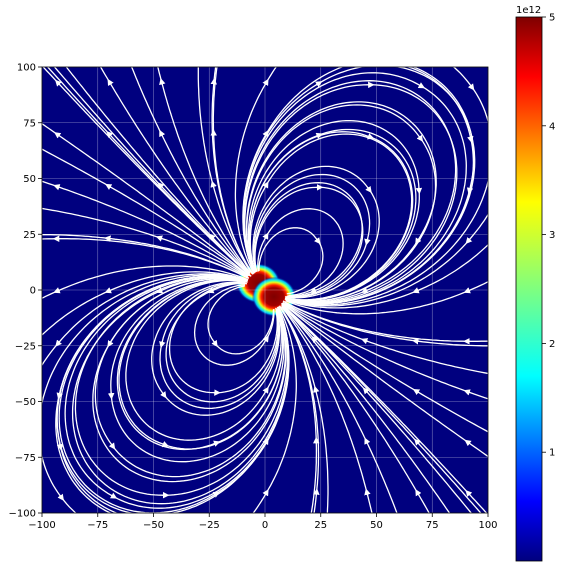 The image size is (563, 568). I want to click on x-tick-label: 0, so click(265, 525).